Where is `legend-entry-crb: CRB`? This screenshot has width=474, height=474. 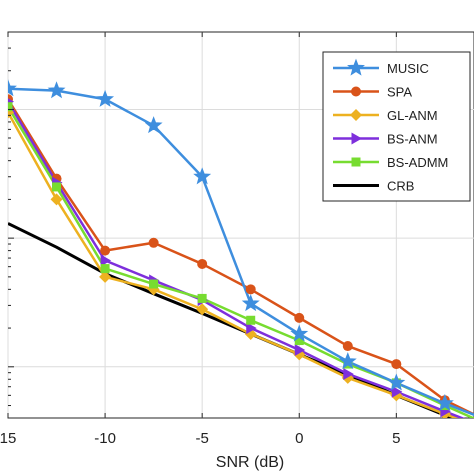
legend-entry-crb: CRB is located at coordinates (373, 186).